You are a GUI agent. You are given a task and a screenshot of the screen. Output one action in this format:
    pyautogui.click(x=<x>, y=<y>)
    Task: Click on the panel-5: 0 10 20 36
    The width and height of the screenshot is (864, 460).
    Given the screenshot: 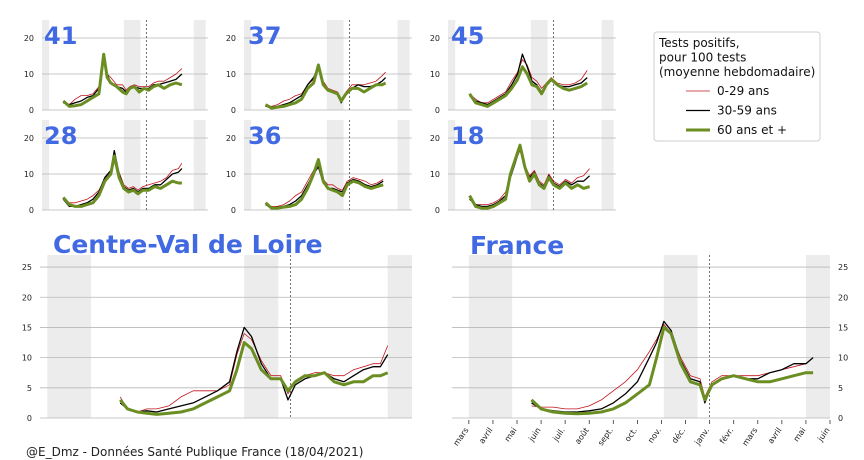 What is the action you would take?
    pyautogui.click(x=319, y=167)
    